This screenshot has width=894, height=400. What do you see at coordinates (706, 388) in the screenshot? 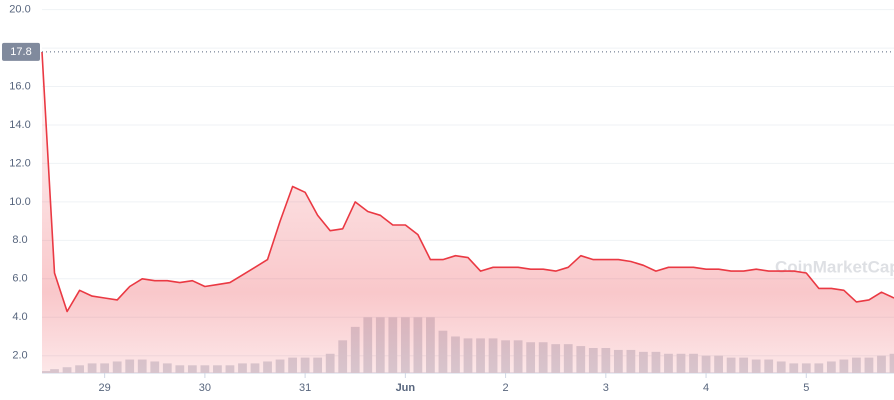
I see `x-tick-label: 4` at bounding box center [706, 388].